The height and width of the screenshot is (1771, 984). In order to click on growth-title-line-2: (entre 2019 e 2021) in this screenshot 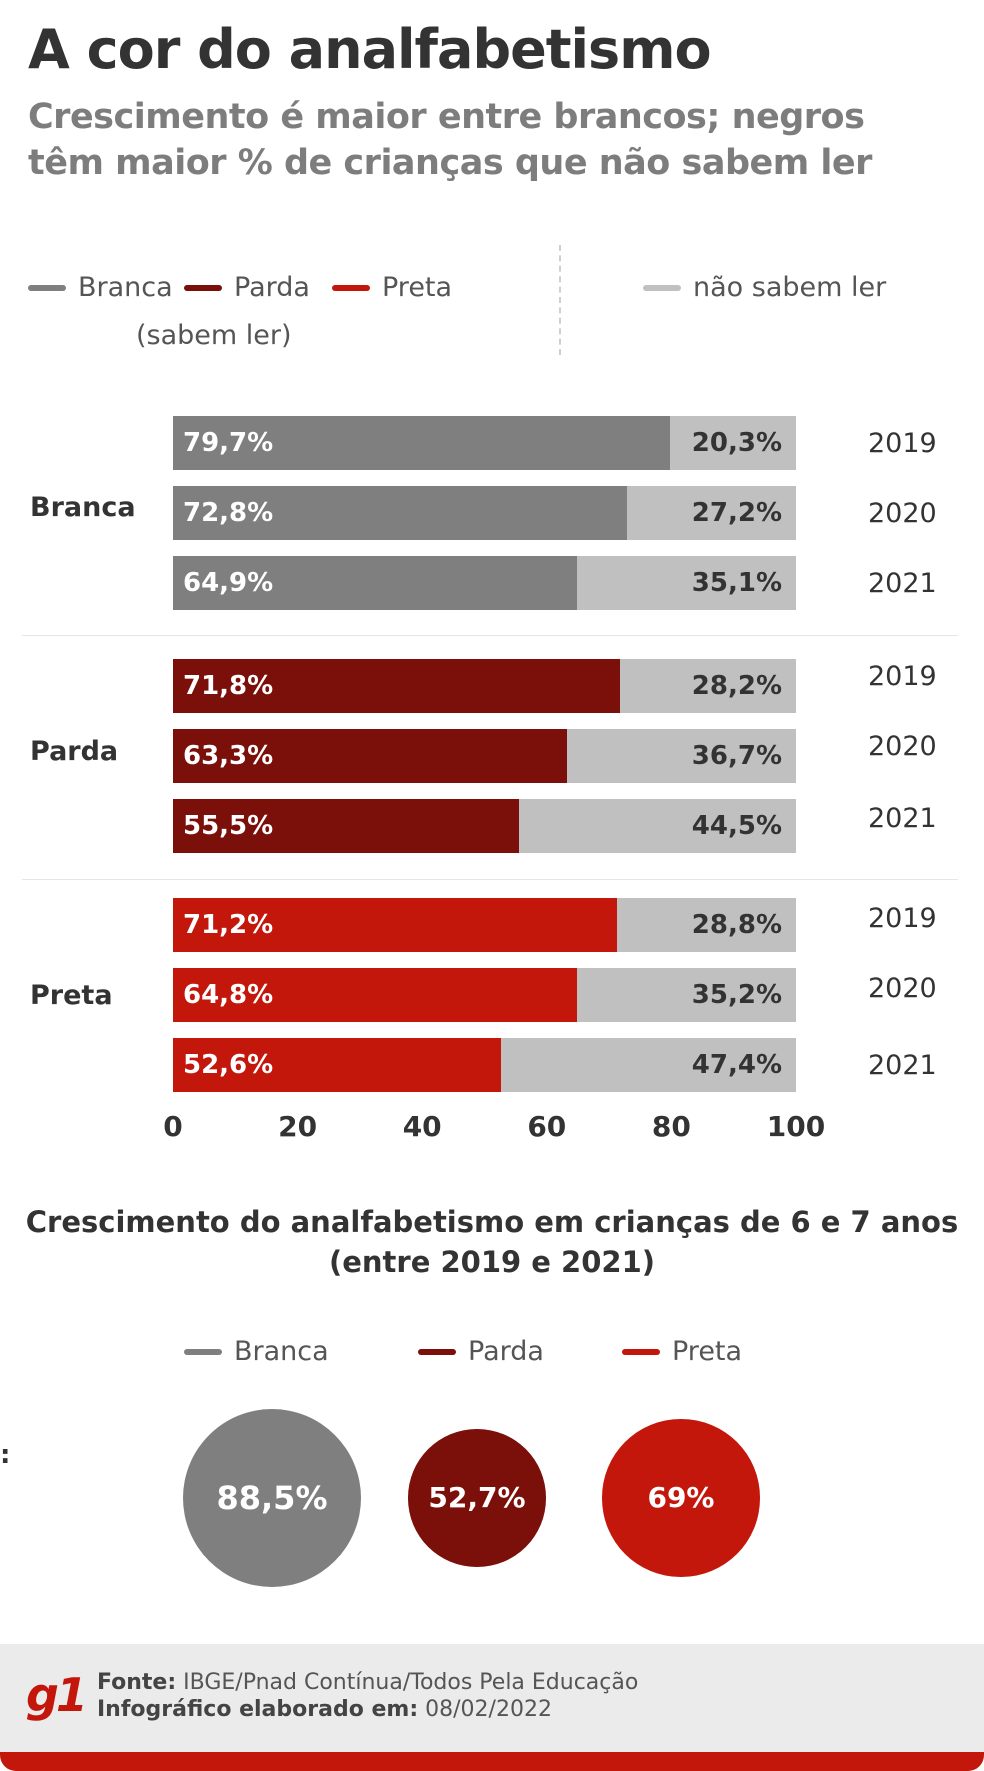, I will do `click(492, 1262)`.